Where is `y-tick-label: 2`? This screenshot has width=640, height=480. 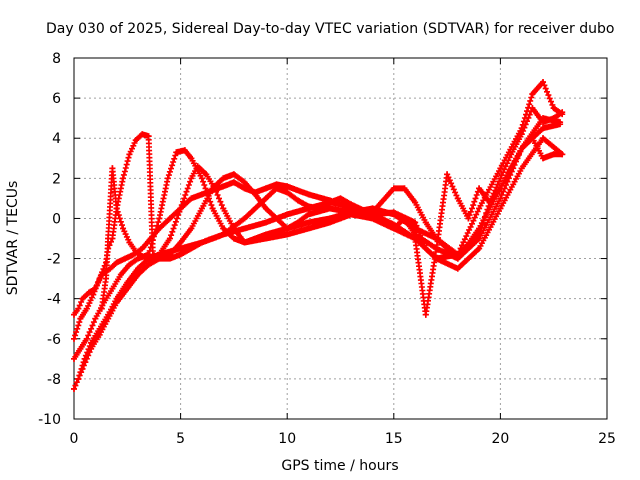
y-tick-label: 2 is located at coordinates (56, 179).